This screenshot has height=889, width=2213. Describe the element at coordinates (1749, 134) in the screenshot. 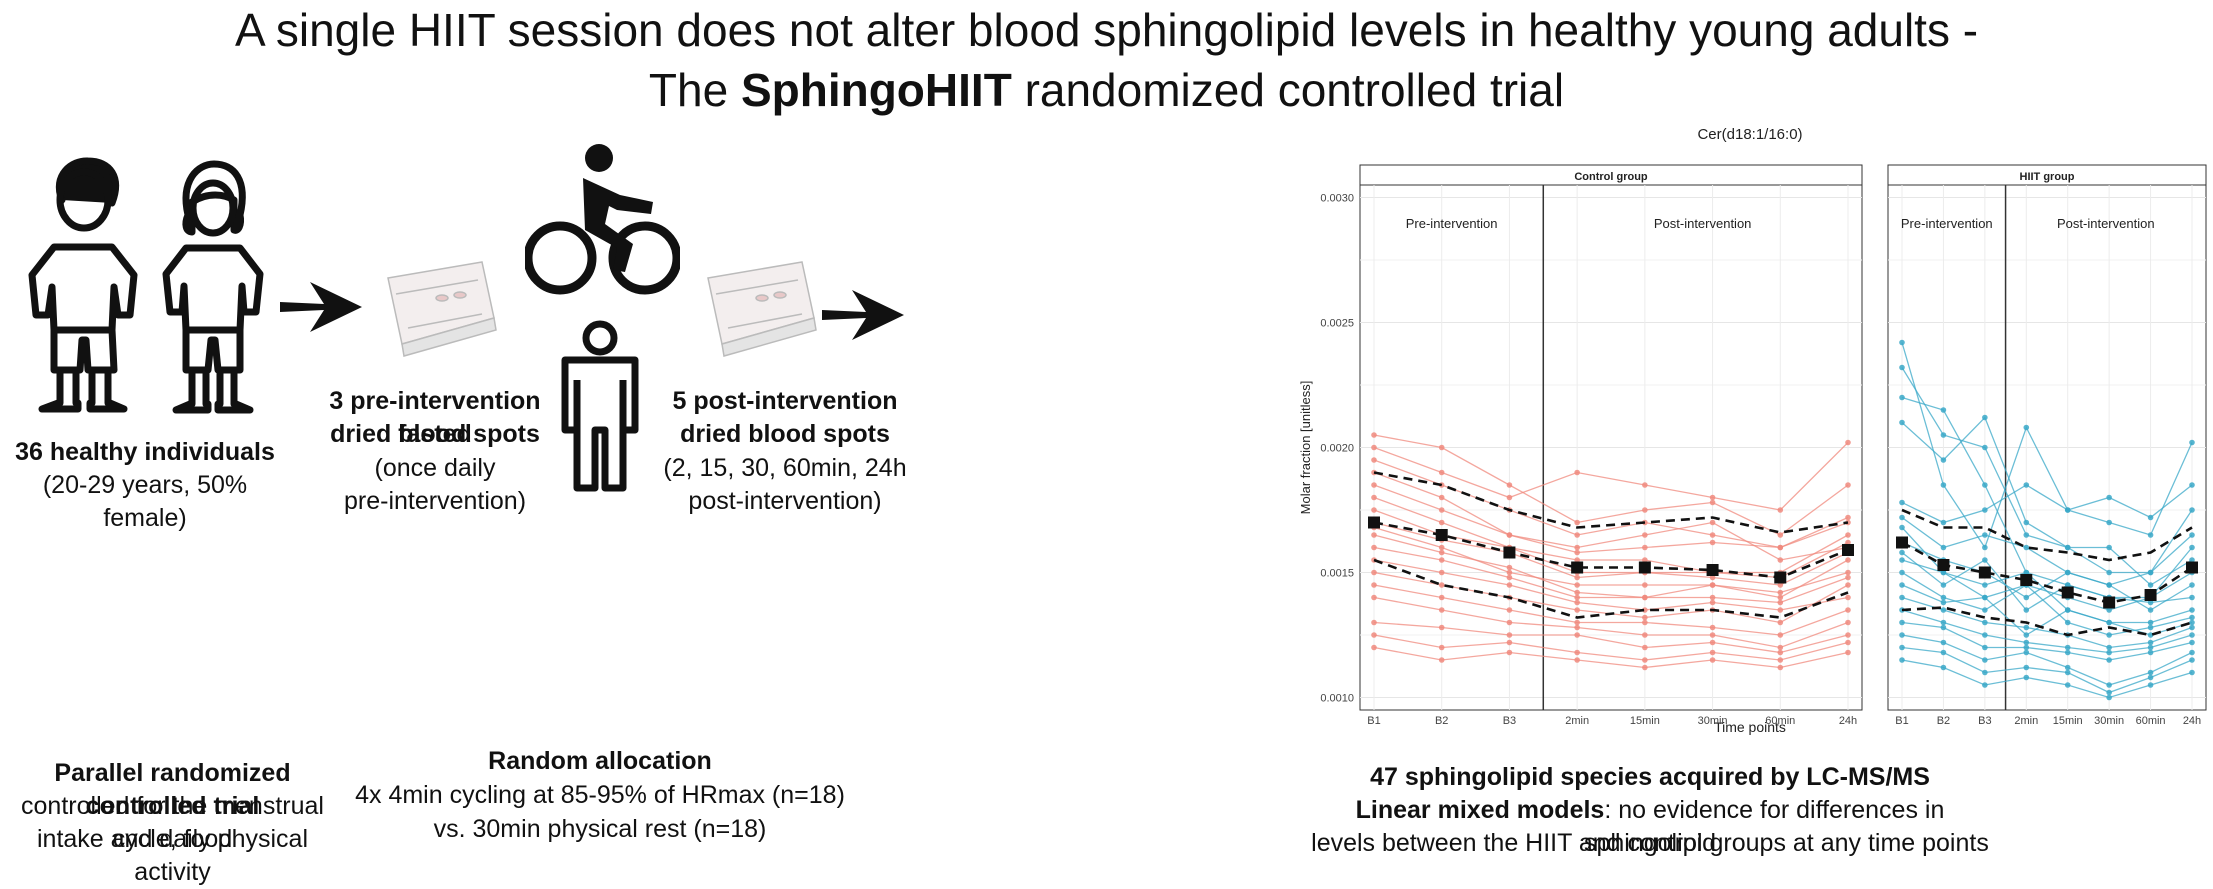

I see `chart-title: Cer(d18:1/16:0)` at that location.